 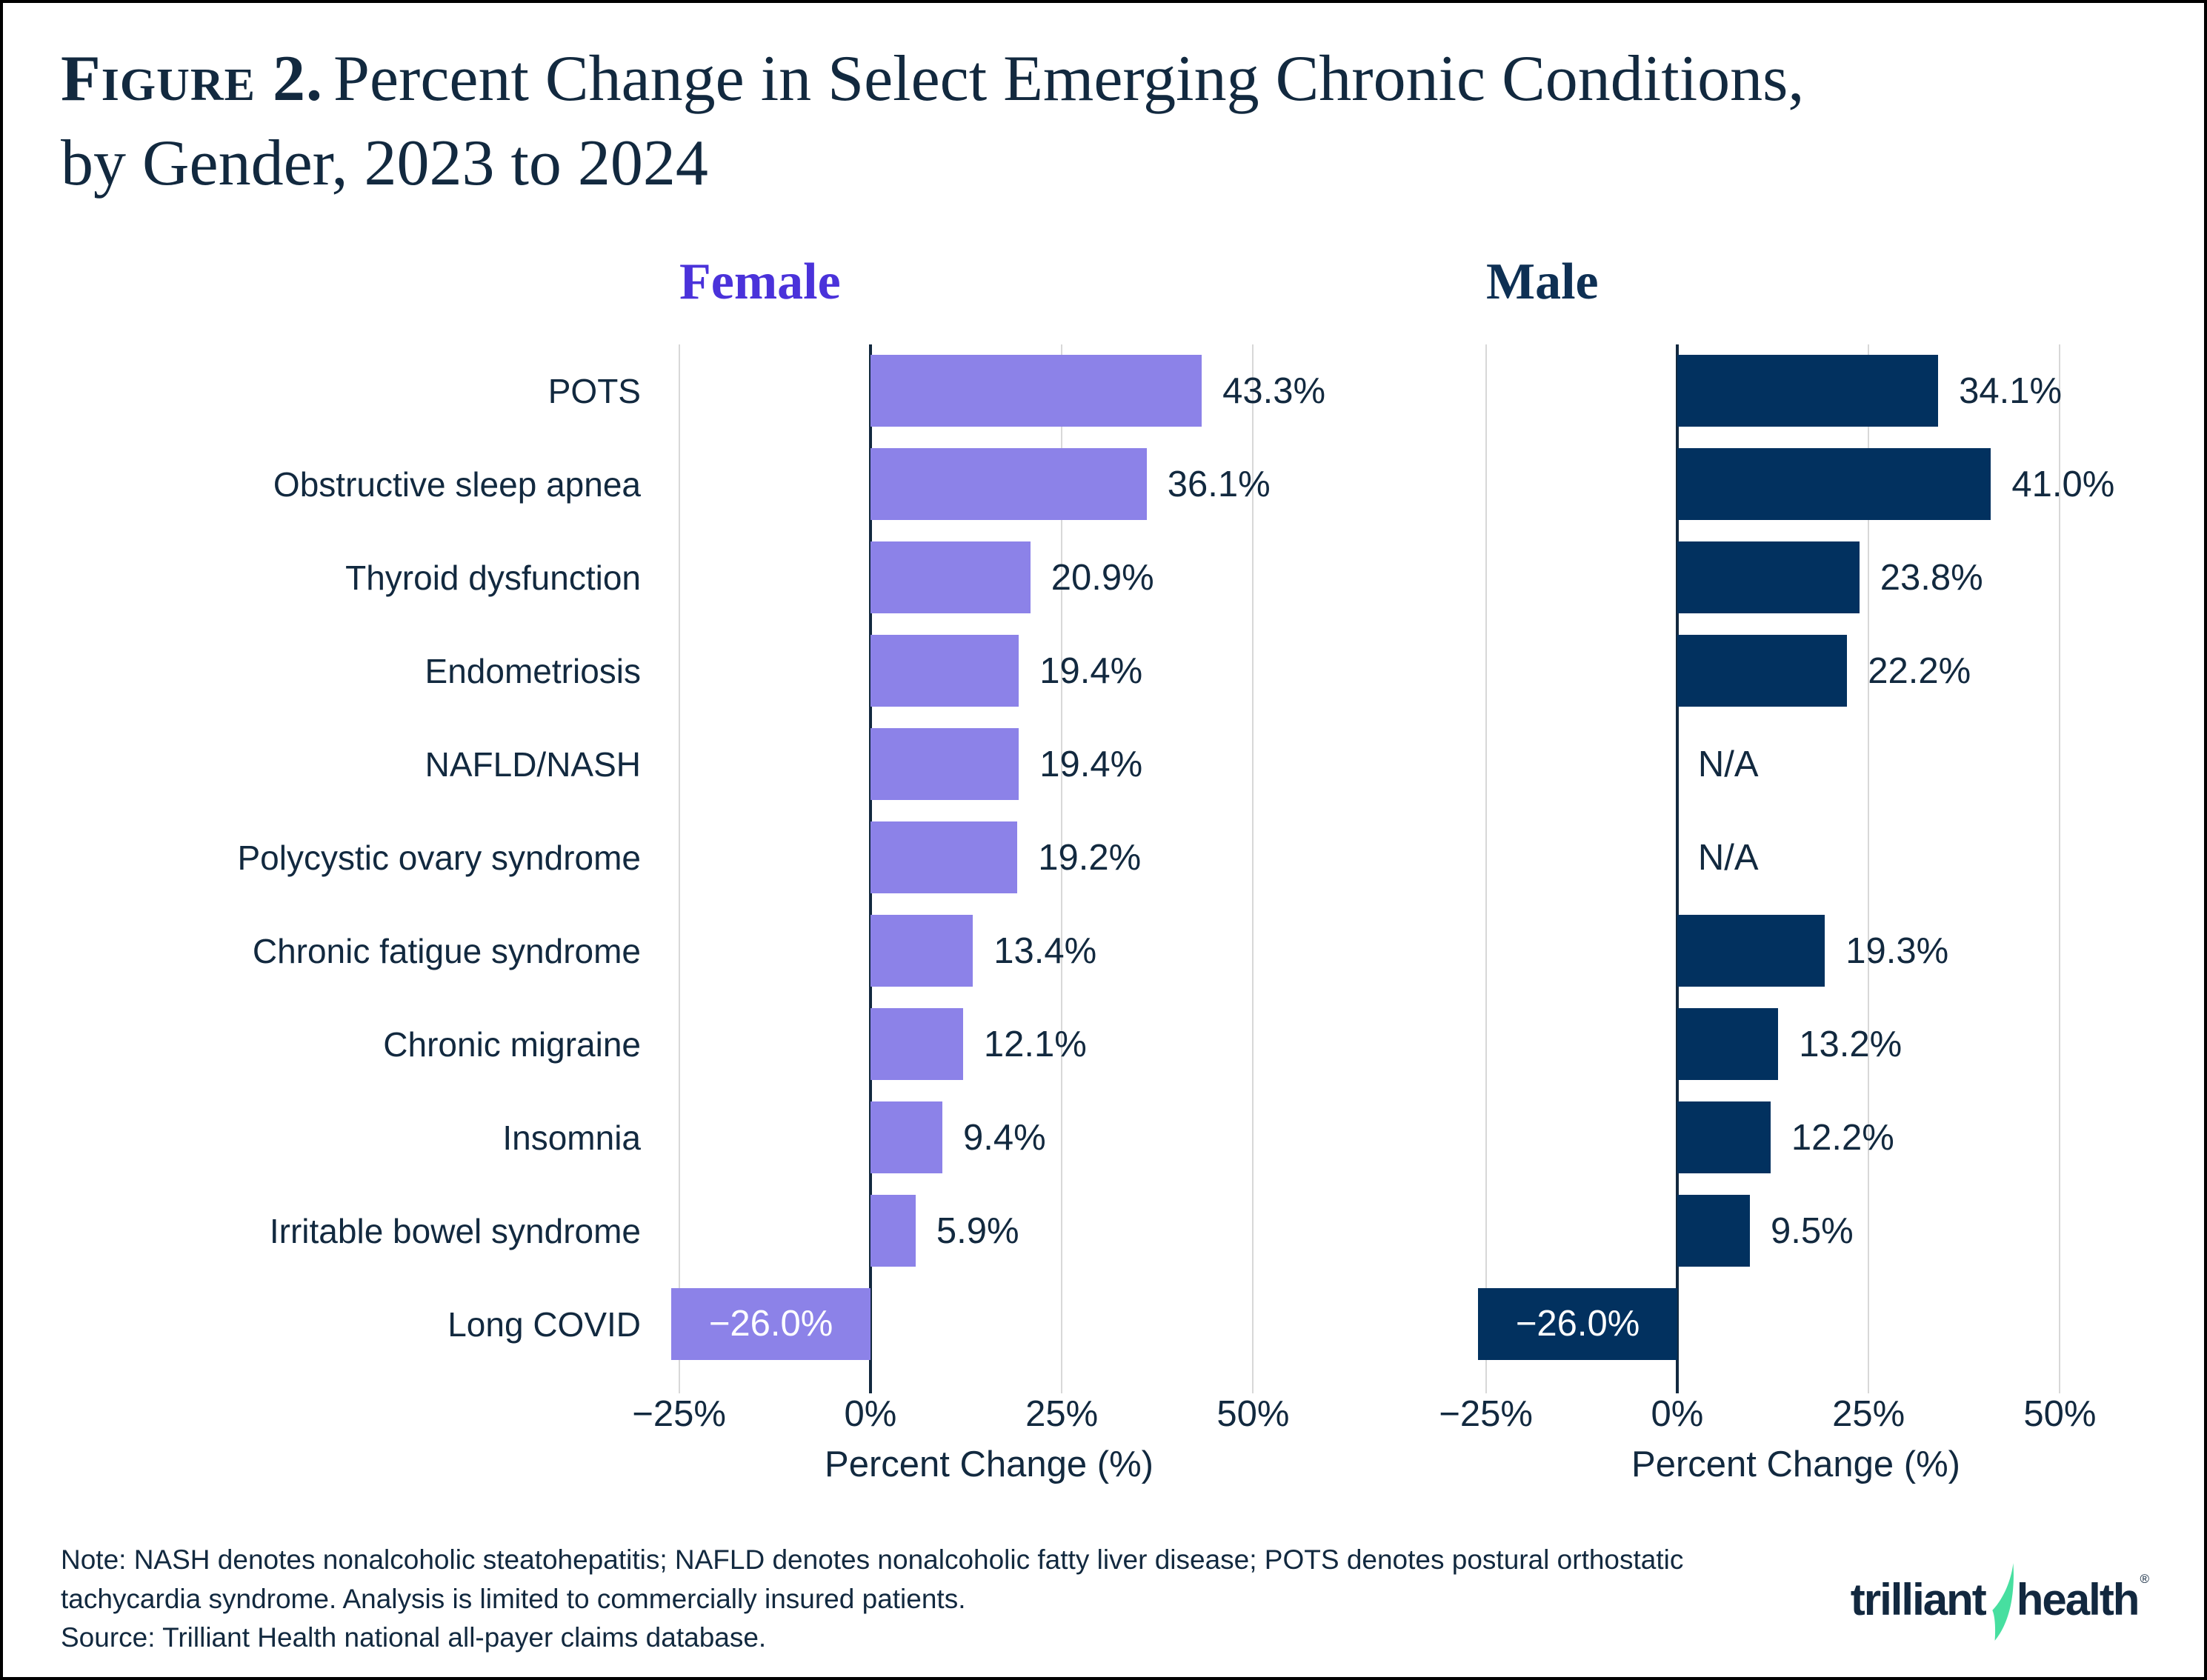 What do you see at coordinates (1219, 484) in the screenshot?
I see `value-label: 36.1%` at bounding box center [1219, 484].